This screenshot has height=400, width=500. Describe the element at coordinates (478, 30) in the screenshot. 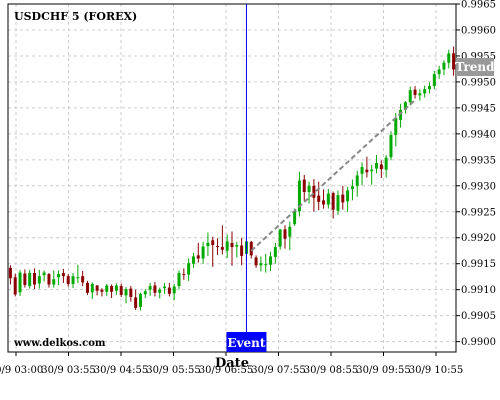

I see `y-tick-label: 0.9960` at that location.